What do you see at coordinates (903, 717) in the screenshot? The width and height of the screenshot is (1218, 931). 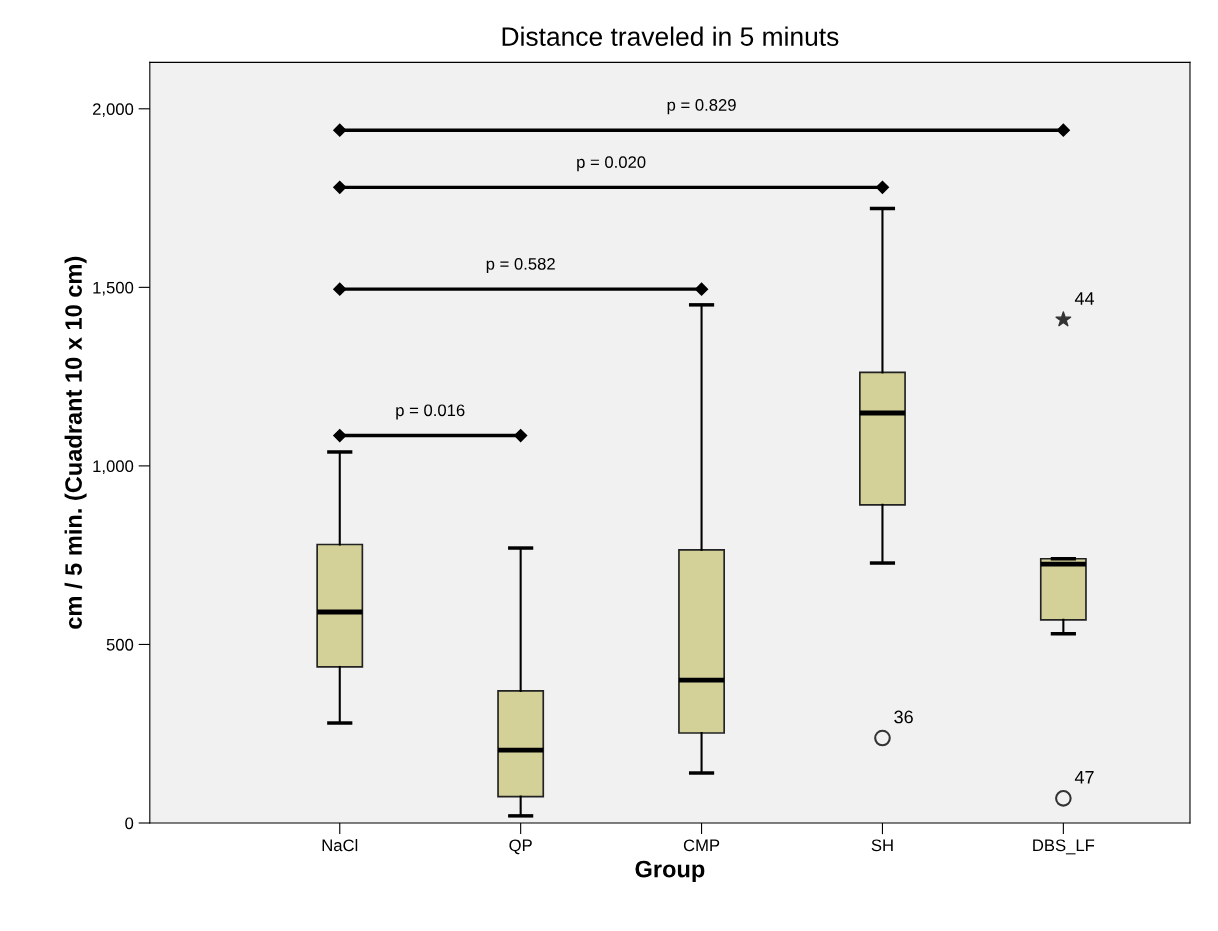 I see `annotation: 36` at bounding box center [903, 717].